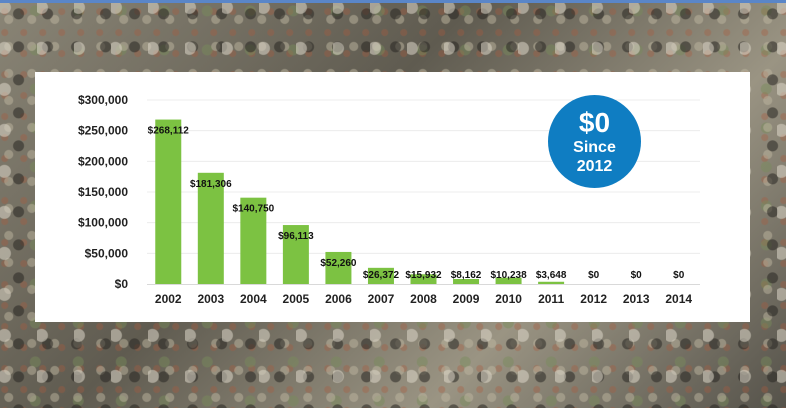  Describe the element at coordinates (168, 299) in the screenshot. I see `x-tick-label: 2002` at that location.